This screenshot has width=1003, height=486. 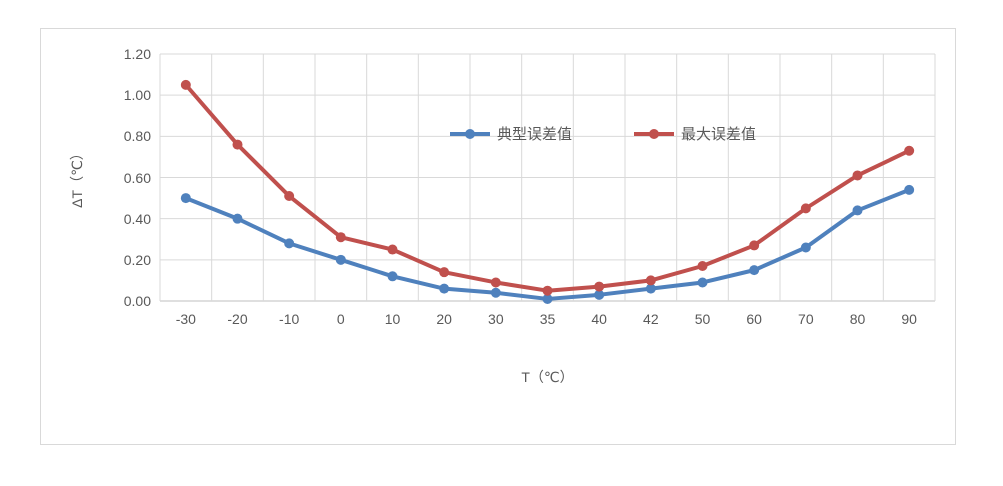 What do you see at coordinates (547, 377) in the screenshot?
I see `x-axis-title: T（℃）` at bounding box center [547, 377].